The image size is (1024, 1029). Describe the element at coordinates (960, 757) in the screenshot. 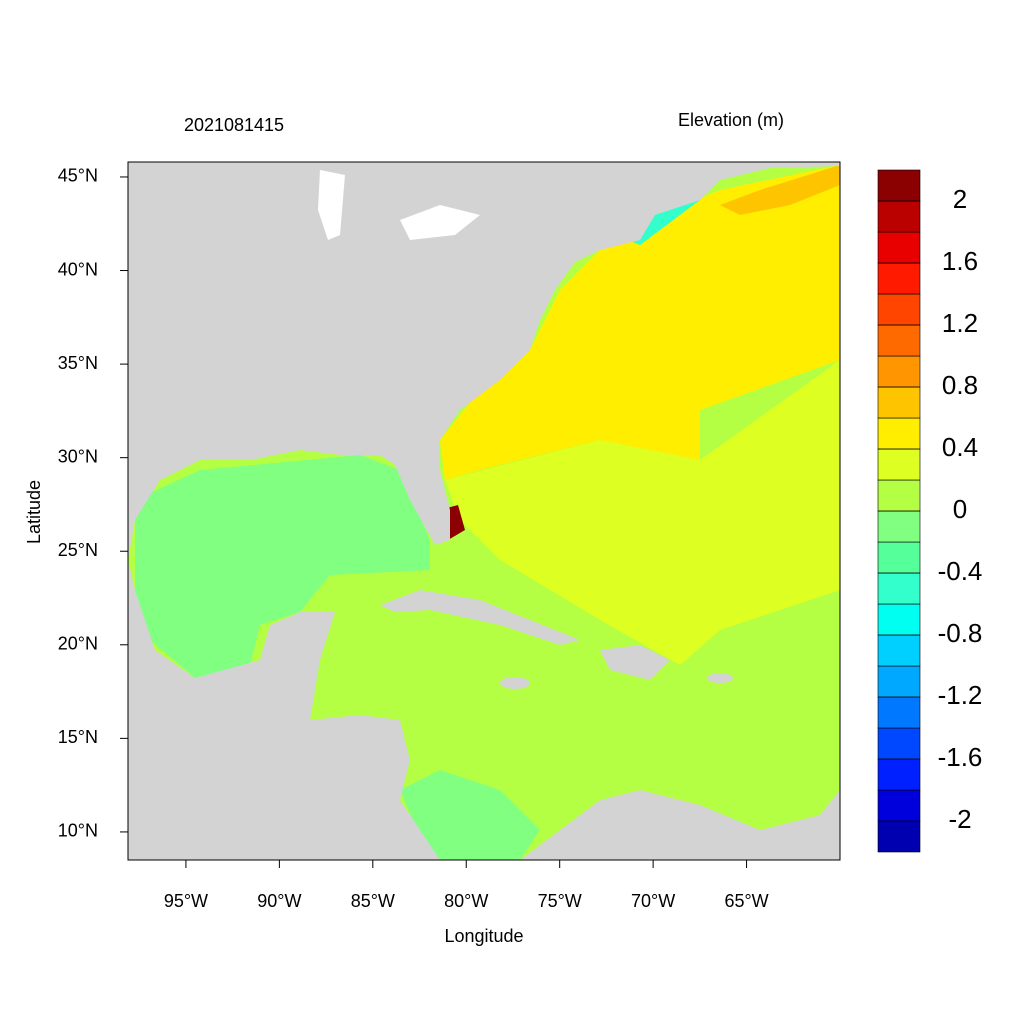

I see `colorbar-label: -1.6` at that location.